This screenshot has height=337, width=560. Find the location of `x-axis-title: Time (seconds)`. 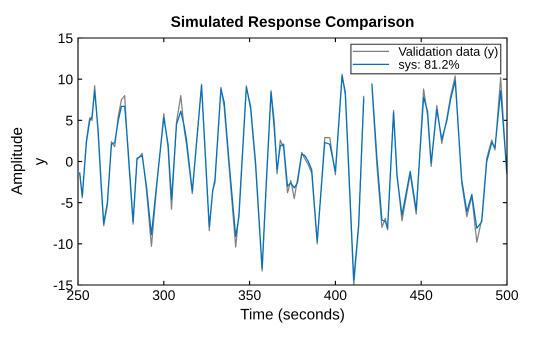

x-axis-title: Time (seconds) is located at coordinates (292, 315).